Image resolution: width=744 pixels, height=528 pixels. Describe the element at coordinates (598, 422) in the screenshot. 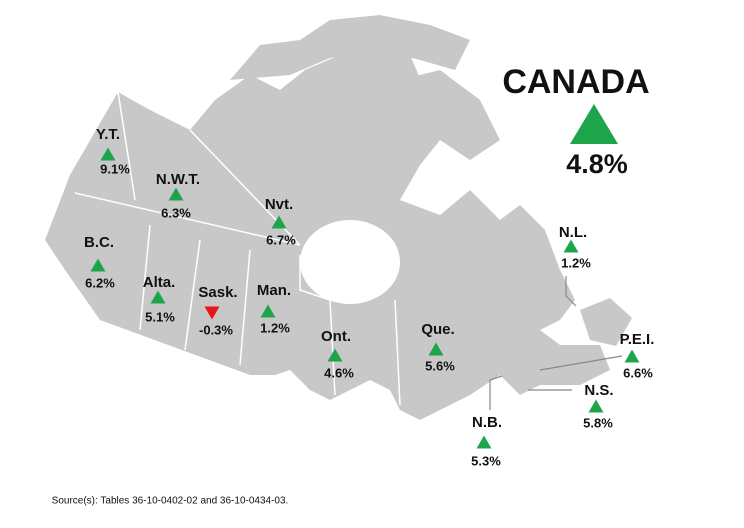

I see `region-change: 5.8%` at that location.